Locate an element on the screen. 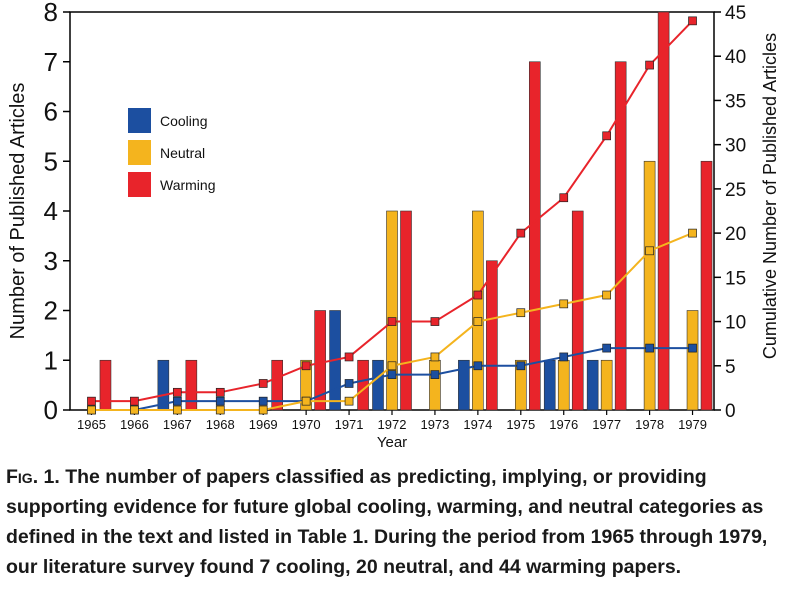  cumulative-point-neutral-1973 is located at coordinates (435, 357).